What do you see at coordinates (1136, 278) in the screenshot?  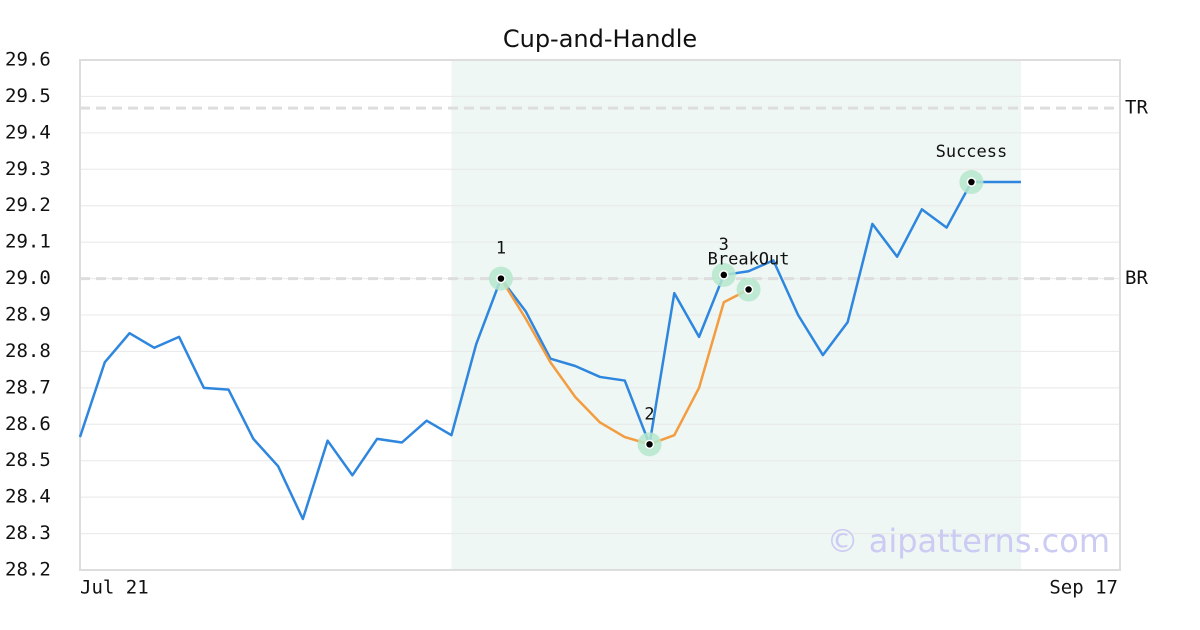 I see `level-label: BR` at bounding box center [1136, 278].